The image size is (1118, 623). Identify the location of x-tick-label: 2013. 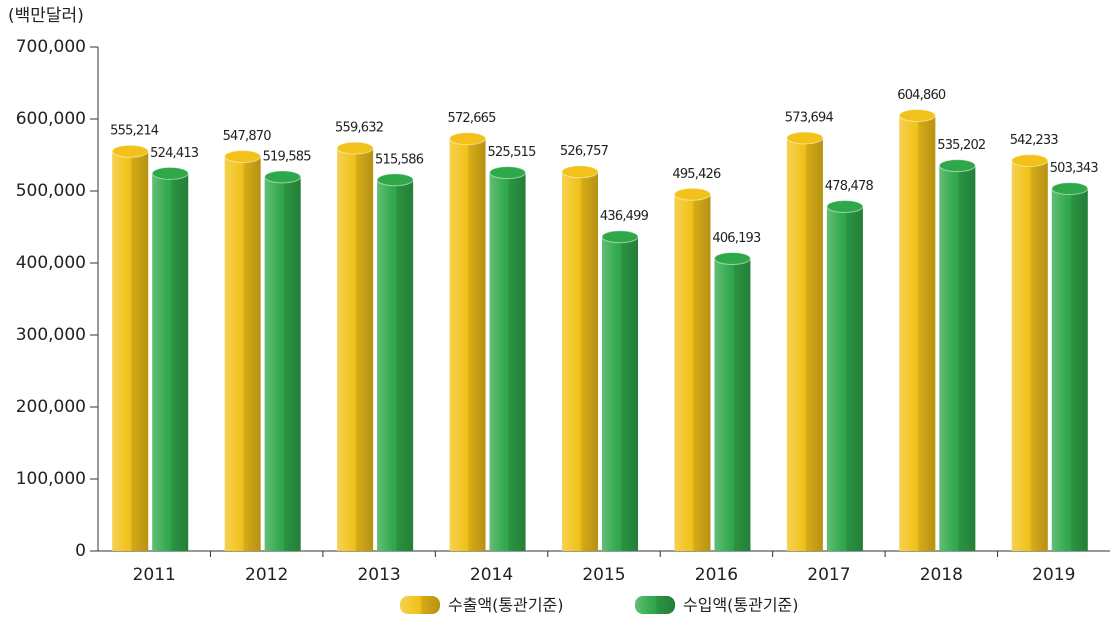
(378, 575).